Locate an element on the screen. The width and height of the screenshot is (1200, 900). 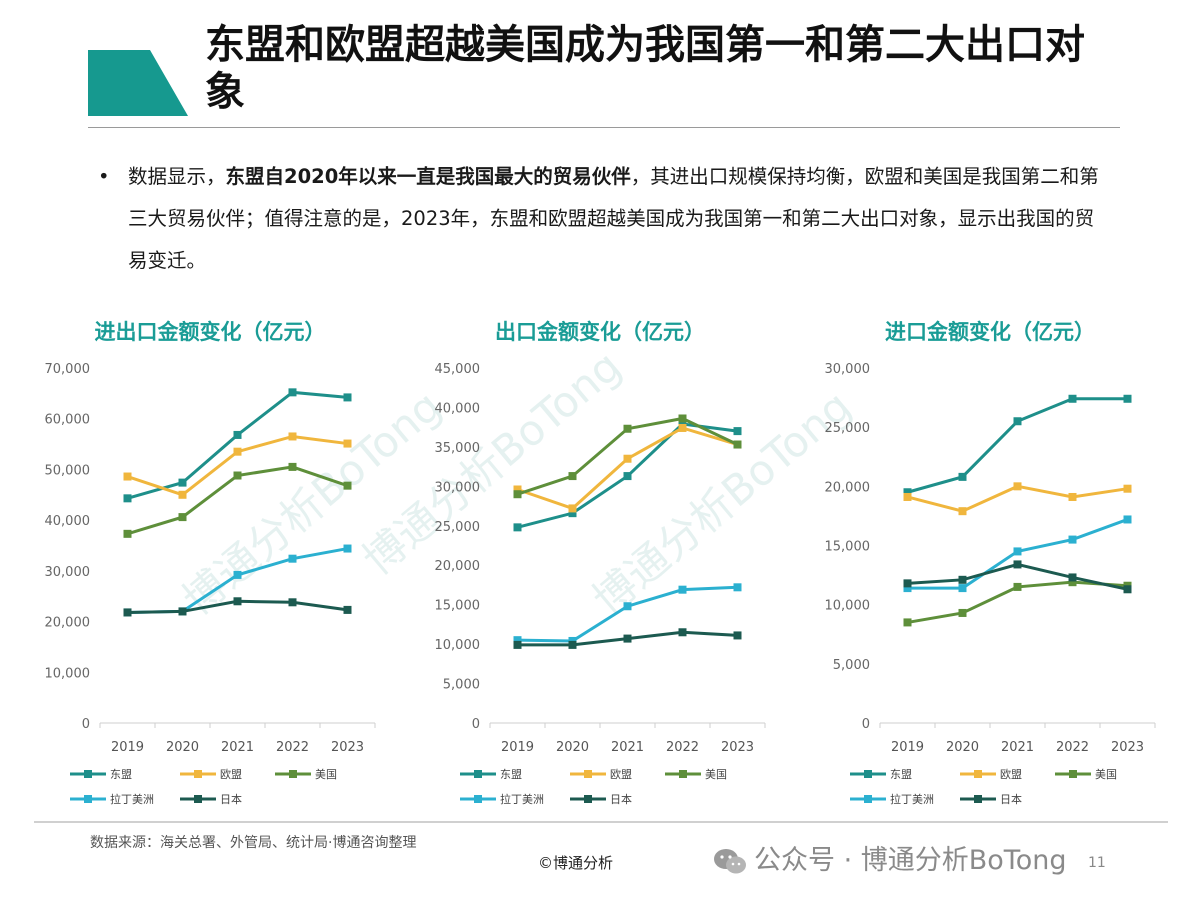
wechat-icon is located at coordinates (730, 860).